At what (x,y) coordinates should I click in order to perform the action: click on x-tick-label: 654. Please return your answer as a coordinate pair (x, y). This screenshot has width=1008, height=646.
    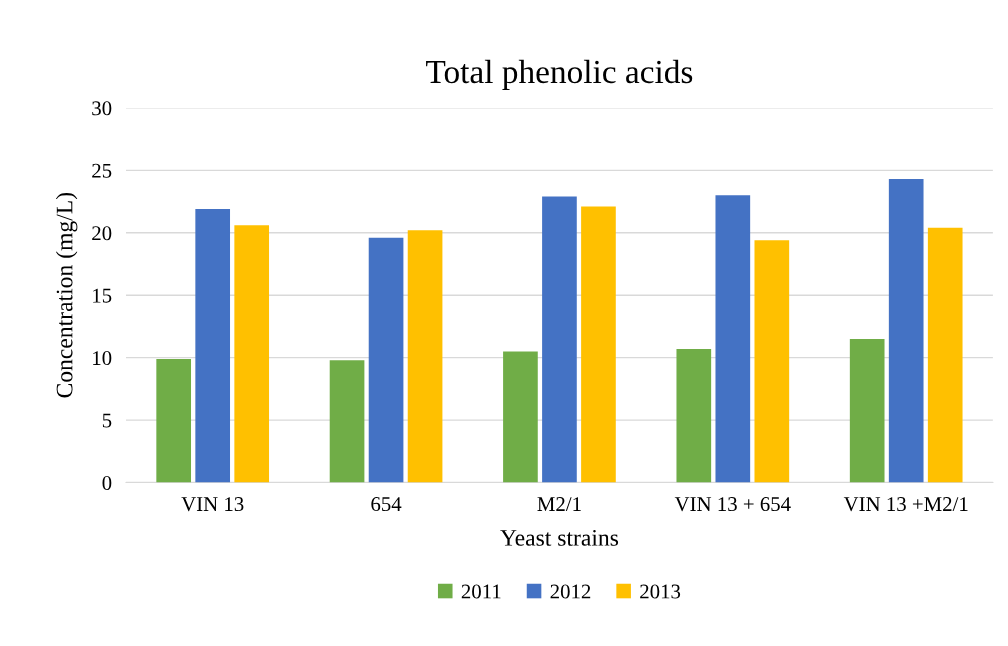
    Looking at the image, I should click on (386, 504).